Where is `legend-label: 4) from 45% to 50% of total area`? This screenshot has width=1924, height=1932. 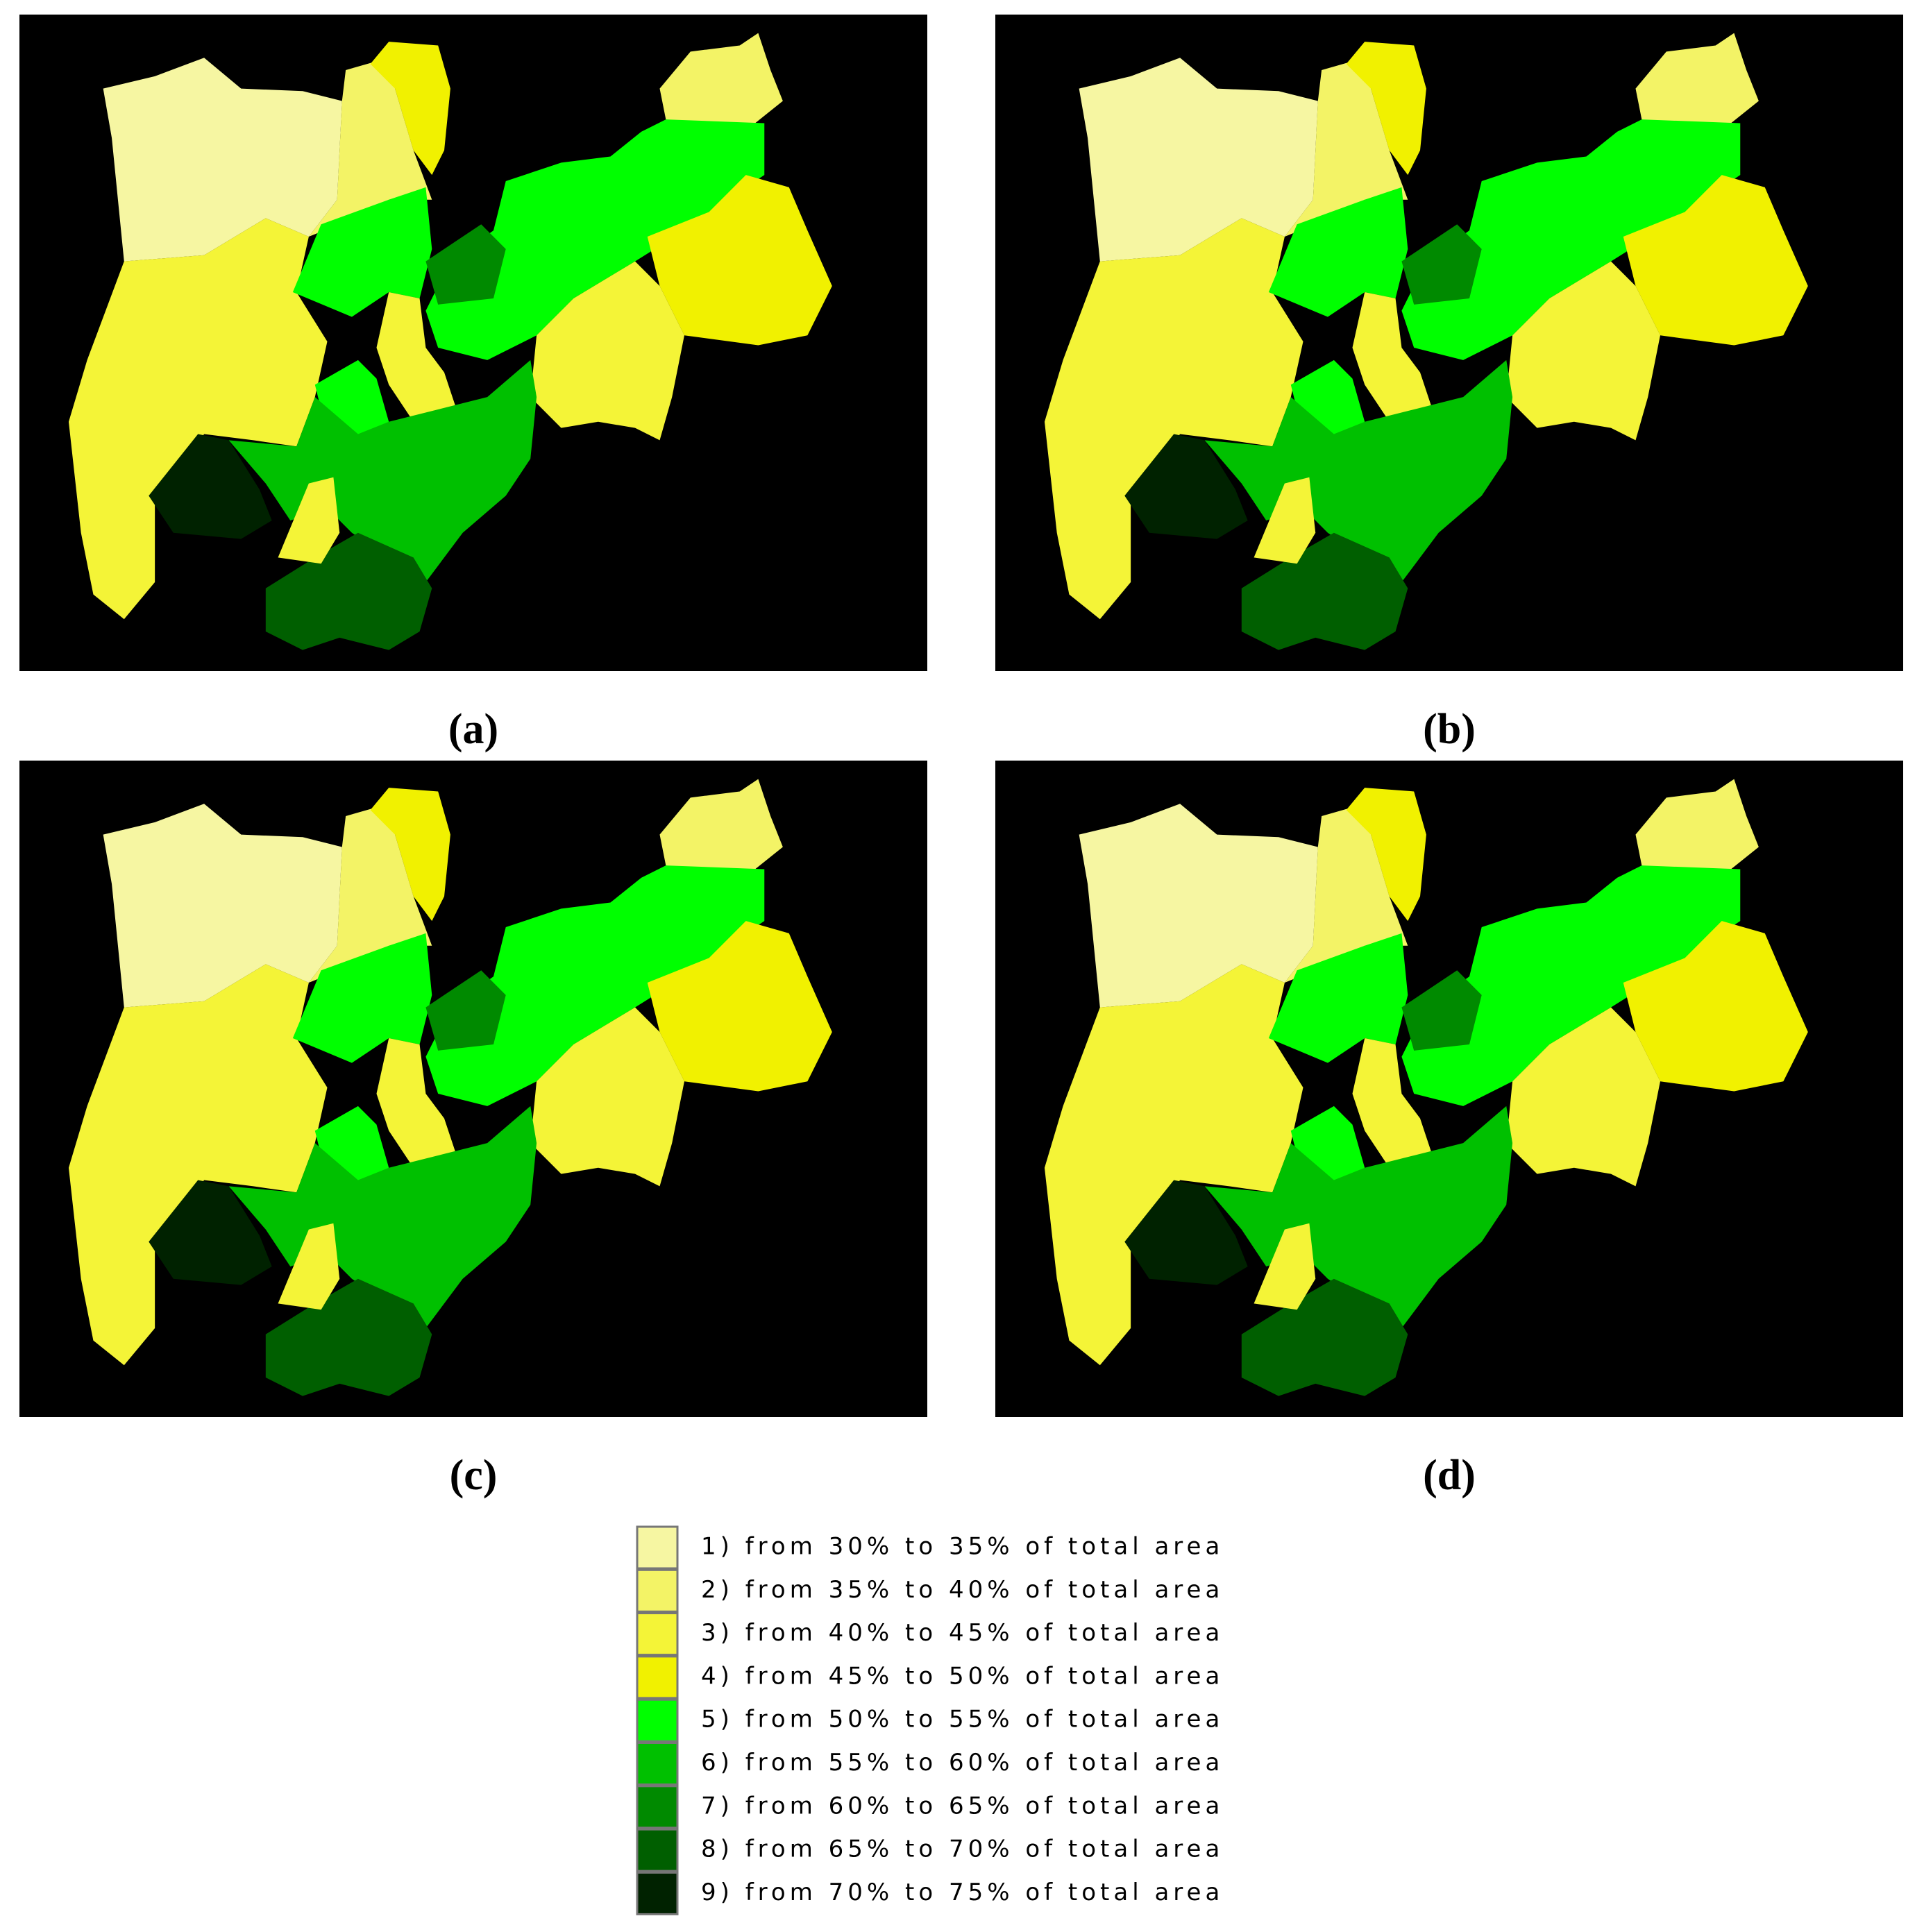 legend-label: 4) from 45% to 50% of total area is located at coordinates (962, 1676).